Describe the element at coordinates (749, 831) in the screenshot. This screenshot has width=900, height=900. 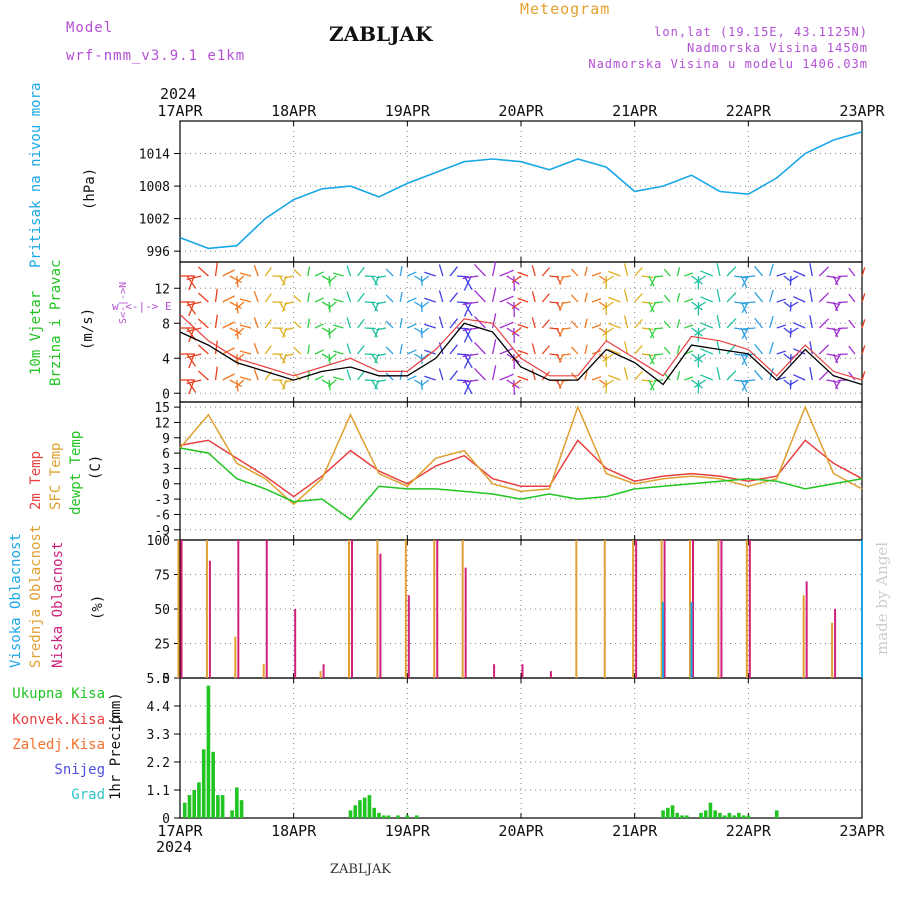
I see `date-label-bottom: 22APR` at that location.